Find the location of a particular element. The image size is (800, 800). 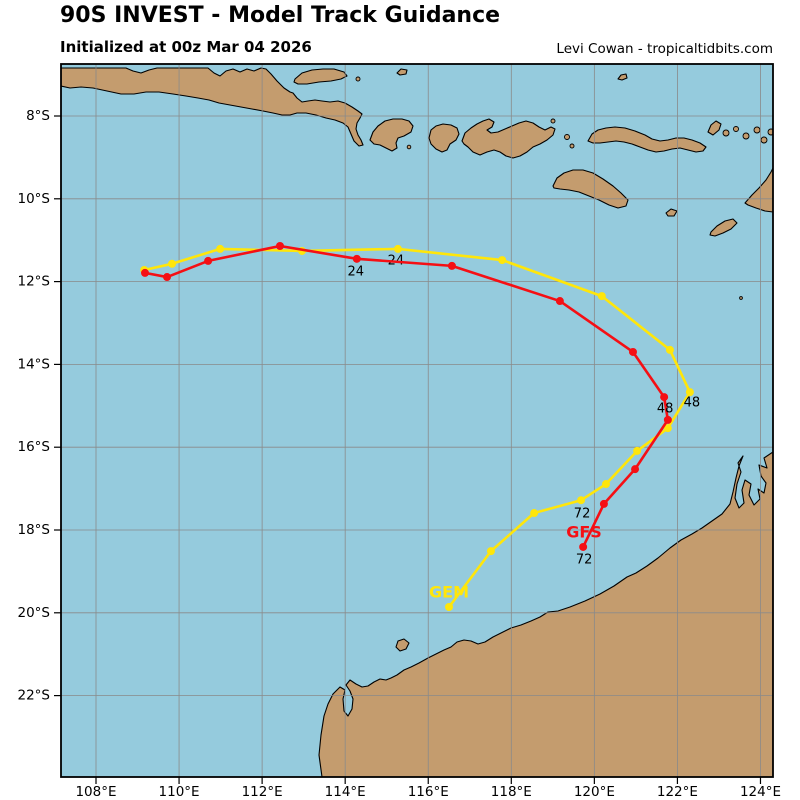

tick-label-20°S: 20°S is located at coordinates (34, 613).